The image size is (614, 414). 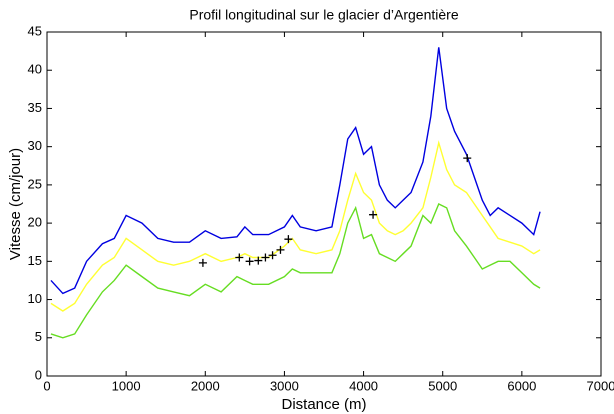 What do you see at coordinates (205, 385) in the screenshot?
I see `x-tick-label: 2000` at bounding box center [205, 385].